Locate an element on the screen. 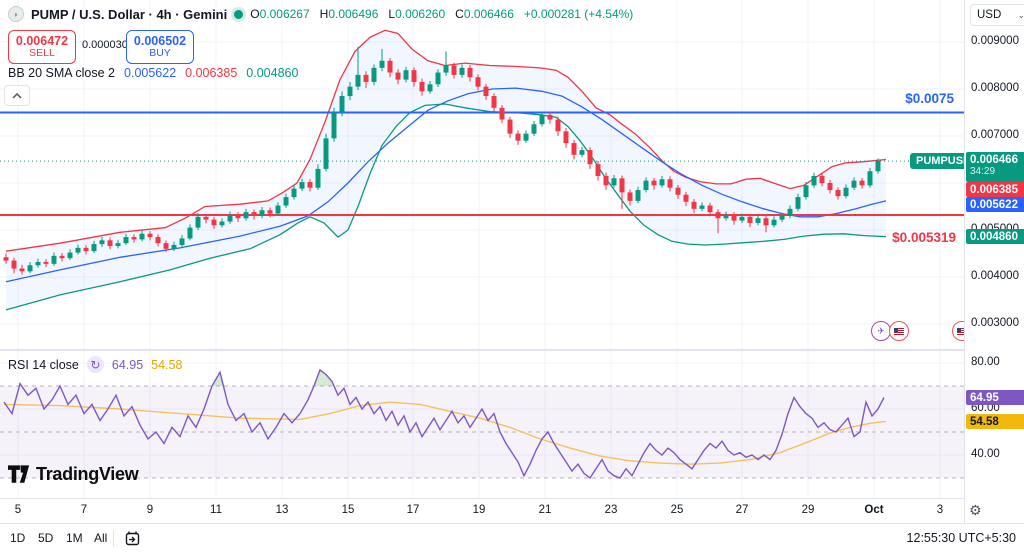  symbol-price-tag: PUMPUSD is located at coordinates (944, 161).